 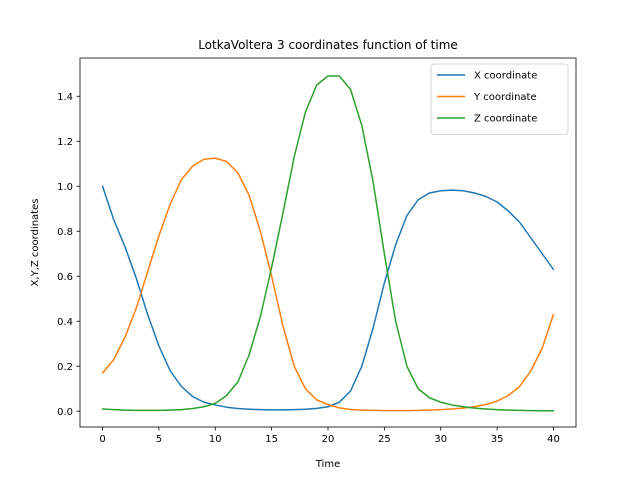 What do you see at coordinates (65, 322) in the screenshot?
I see `y-tick-label: 0.4` at bounding box center [65, 322].